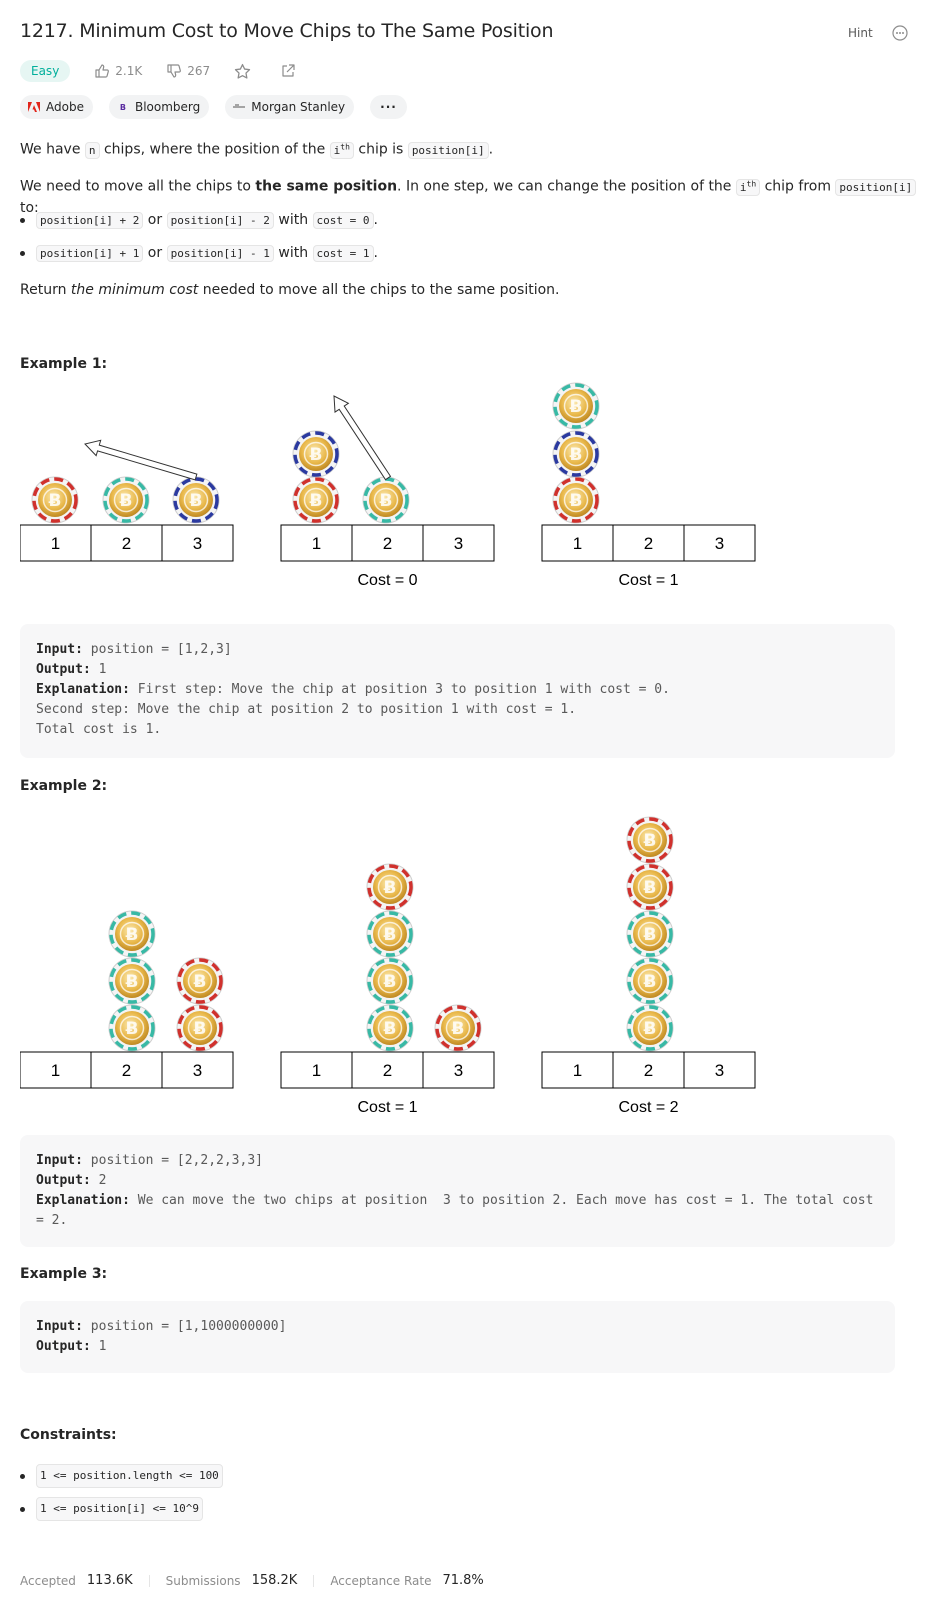 The height and width of the screenshot is (1600, 933). I want to click on accepted-label: Accepted, so click(48, 1580).